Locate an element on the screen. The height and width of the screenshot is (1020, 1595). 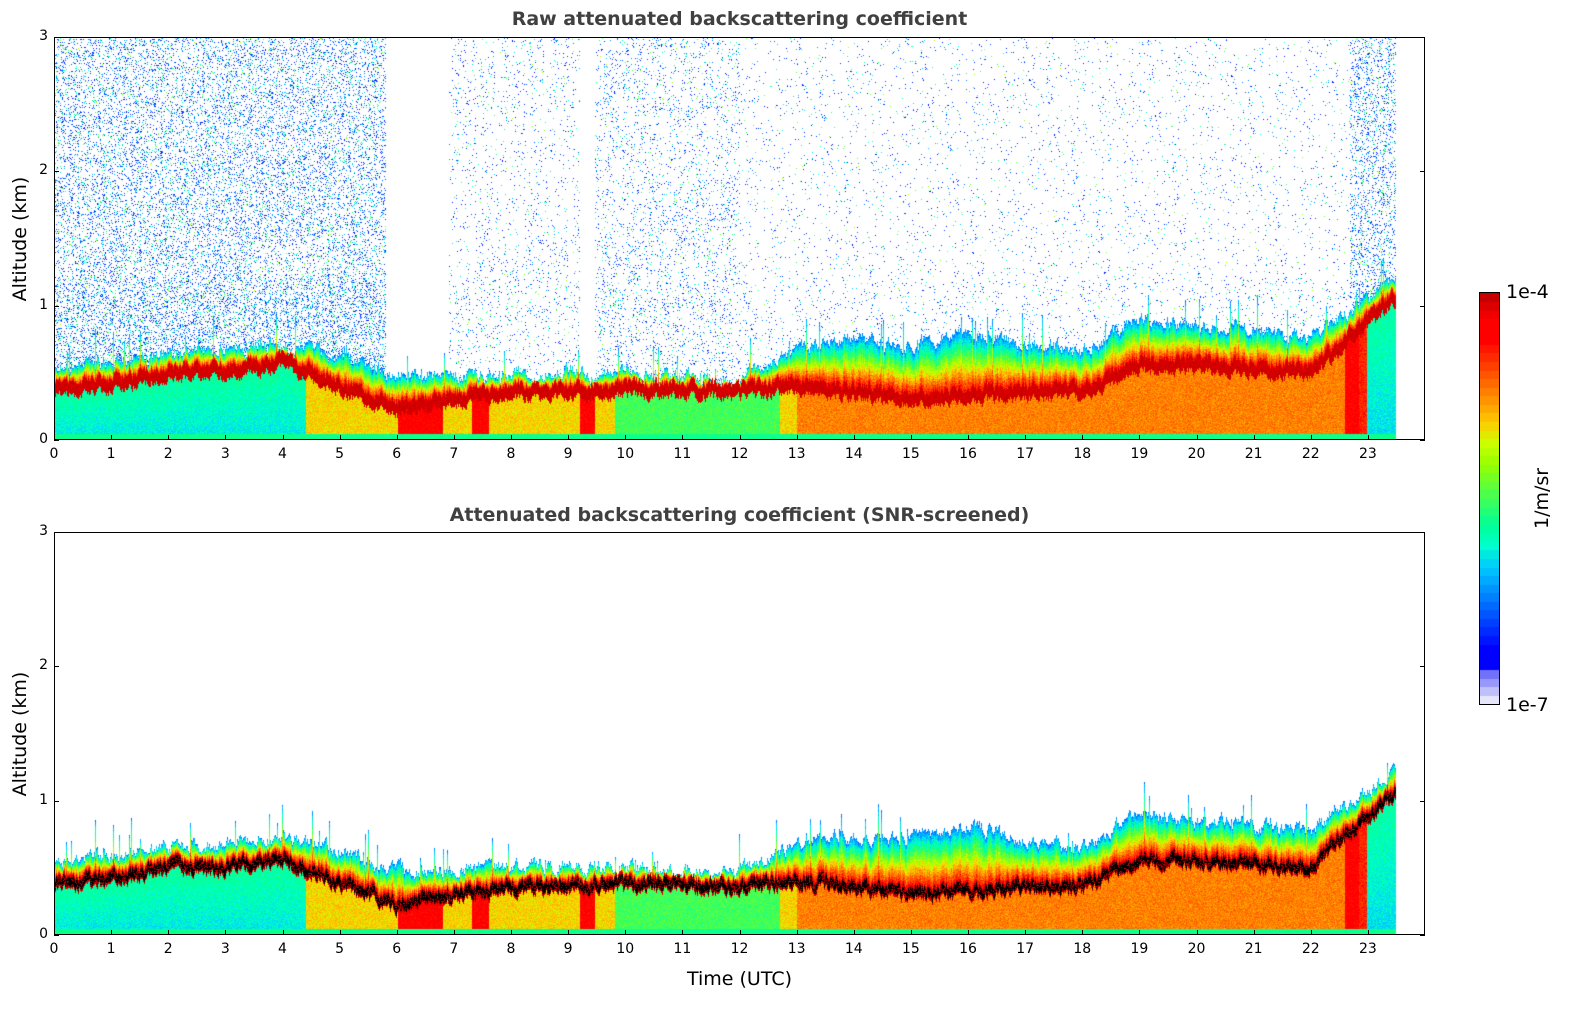
x-tick-label: 17 is located at coordinates (1025, 454).